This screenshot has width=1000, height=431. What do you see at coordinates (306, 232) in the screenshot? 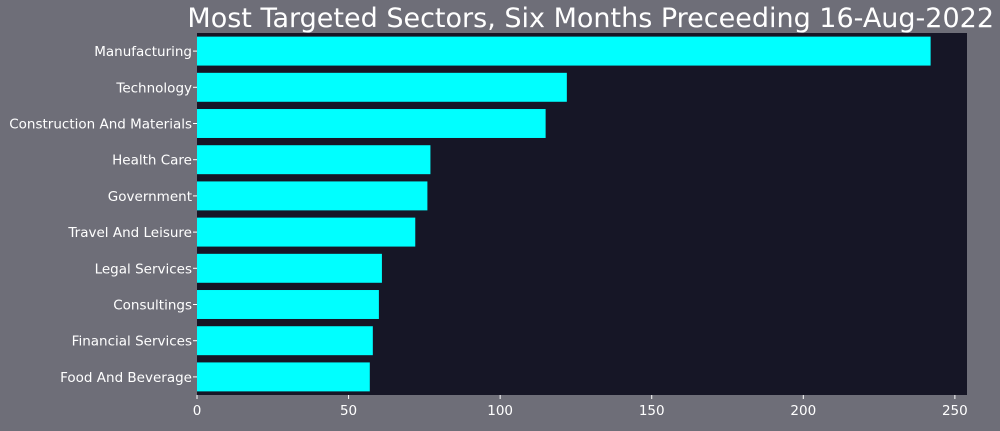
I see `bar-travel-and-leisure` at bounding box center [306, 232].